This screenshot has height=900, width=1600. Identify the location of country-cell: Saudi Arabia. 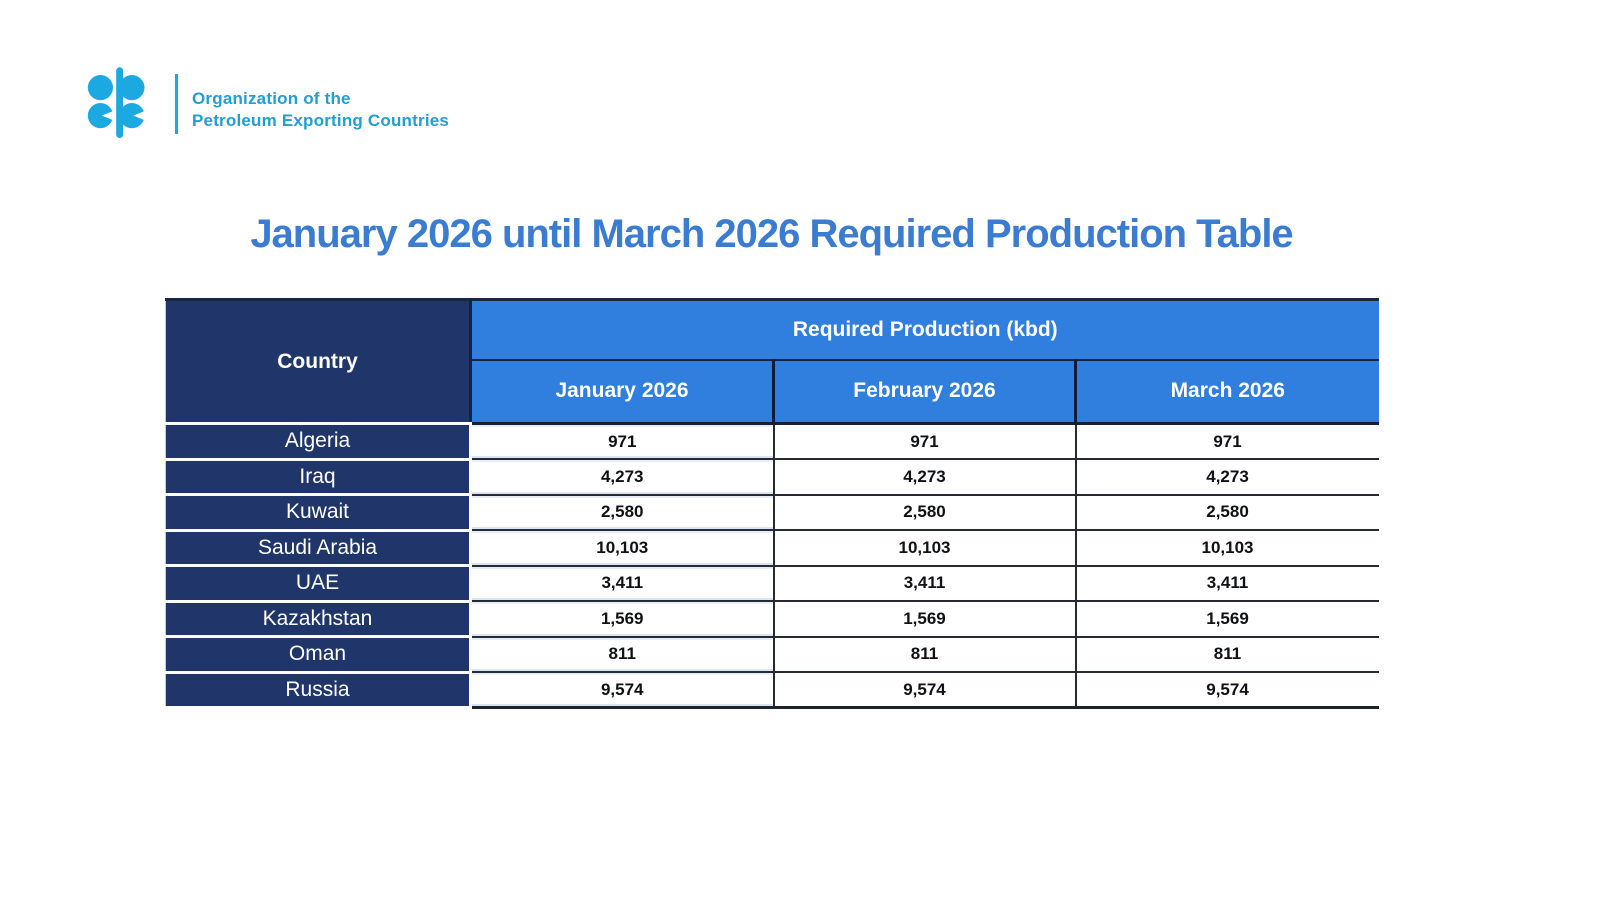
(318, 547).